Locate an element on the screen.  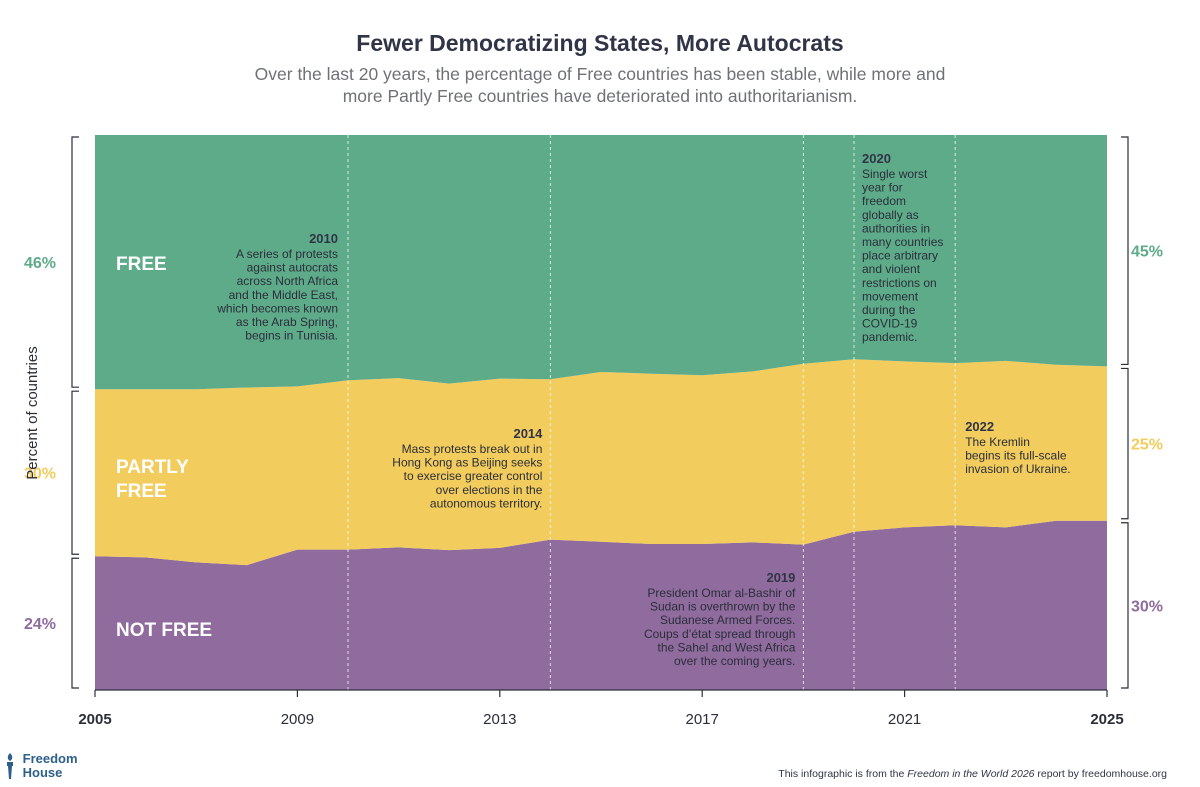
bracket-left-not-free is located at coordinates (75, 623).